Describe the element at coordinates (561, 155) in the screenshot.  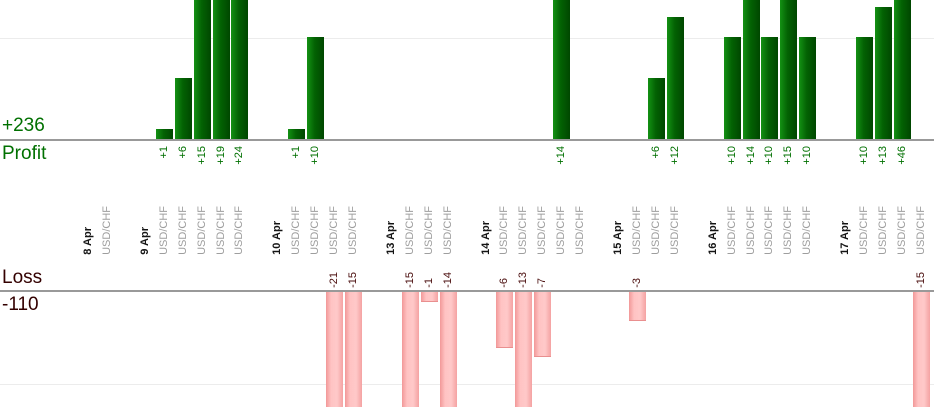
I see `profit-value-label: +14` at that location.